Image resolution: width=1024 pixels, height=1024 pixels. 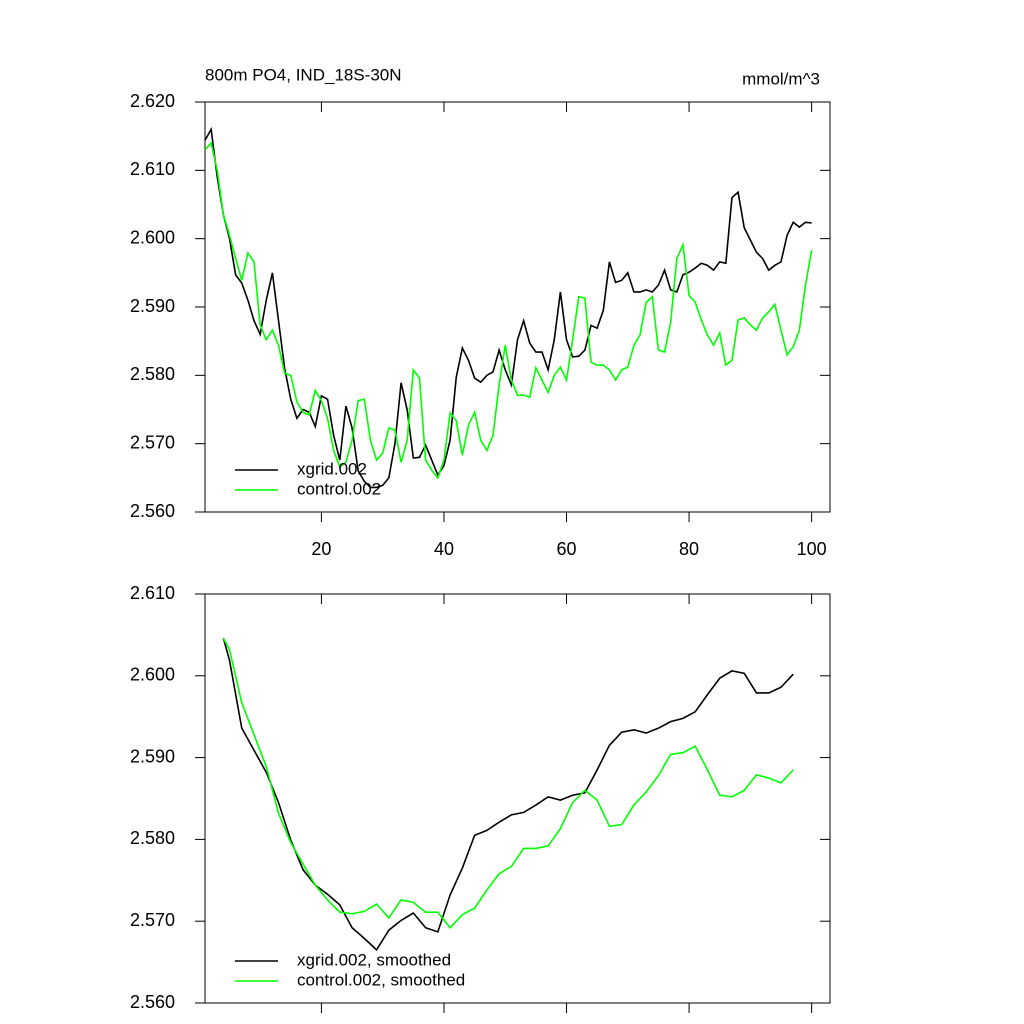 What do you see at coordinates (152, 101) in the screenshot?
I see `y-tick-label: 2.620` at bounding box center [152, 101].